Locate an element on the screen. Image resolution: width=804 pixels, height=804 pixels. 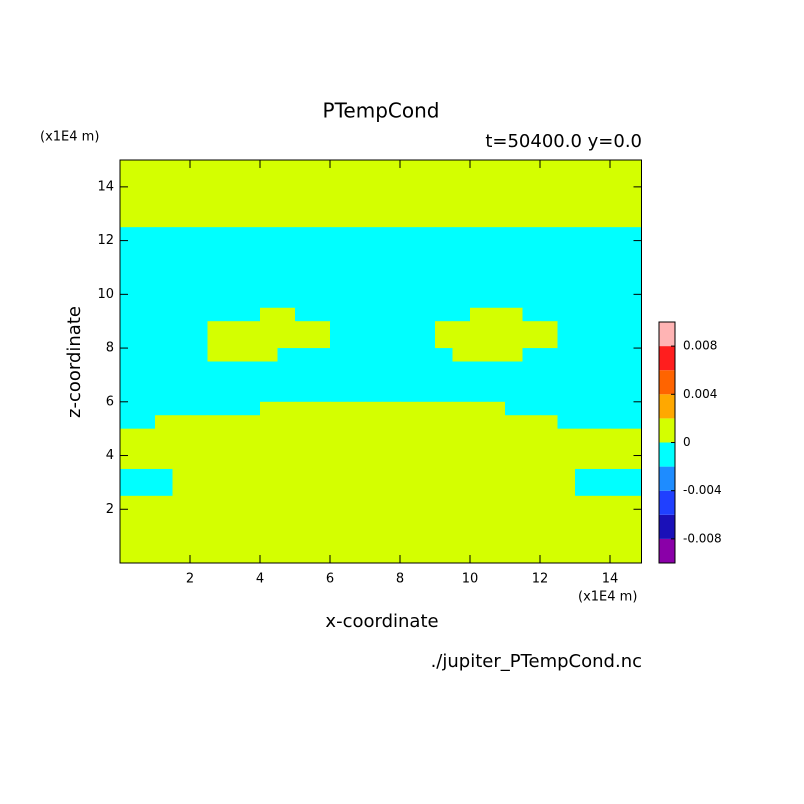
x-tick-label: 4 is located at coordinates (260, 579).